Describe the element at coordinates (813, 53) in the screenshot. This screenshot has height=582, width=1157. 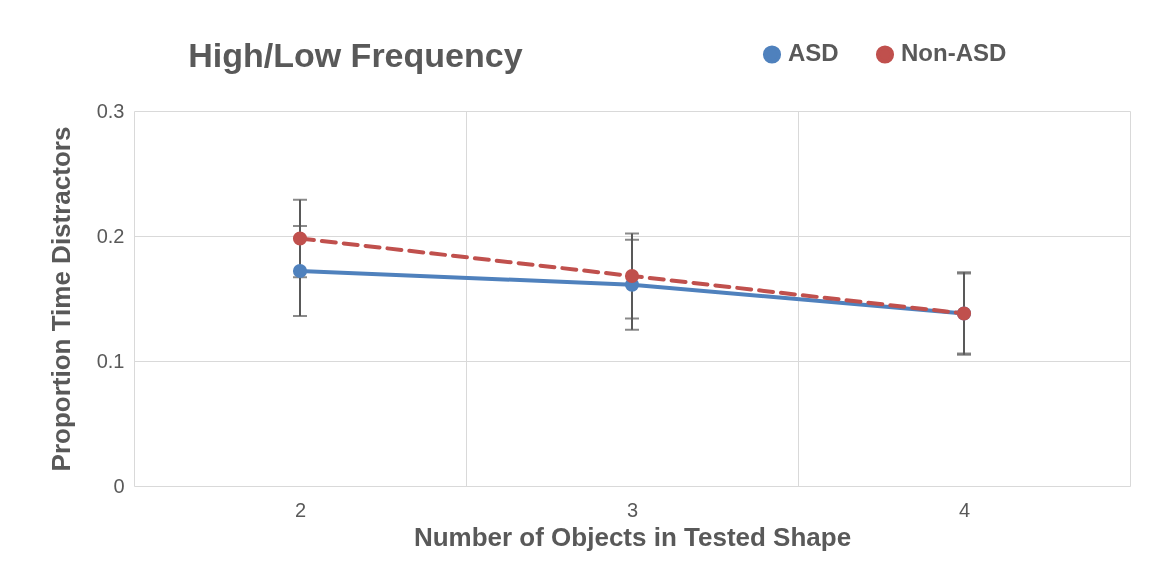
I see `legend-label: ASD` at that location.